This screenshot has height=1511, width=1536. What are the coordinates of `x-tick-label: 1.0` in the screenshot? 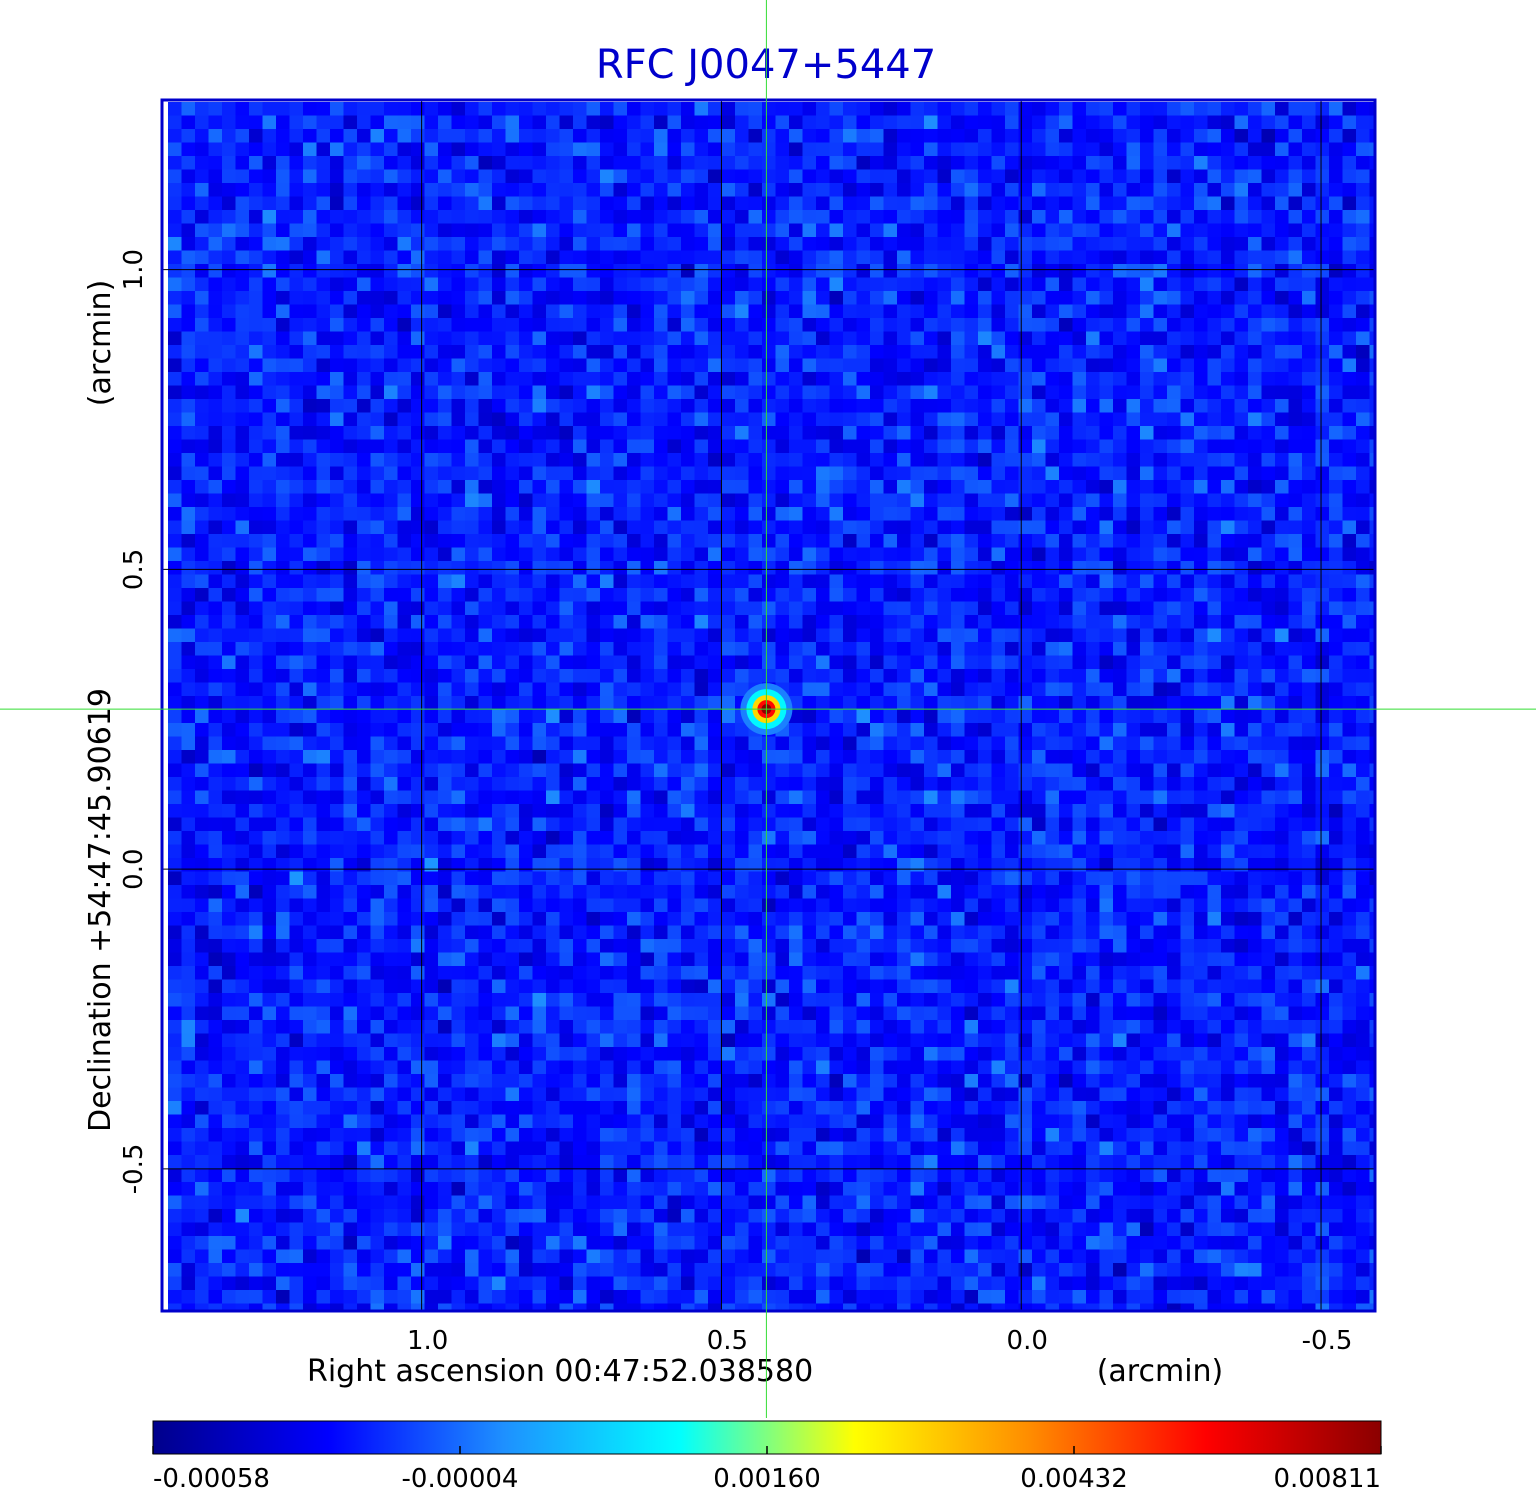 It's located at (427, 1341).